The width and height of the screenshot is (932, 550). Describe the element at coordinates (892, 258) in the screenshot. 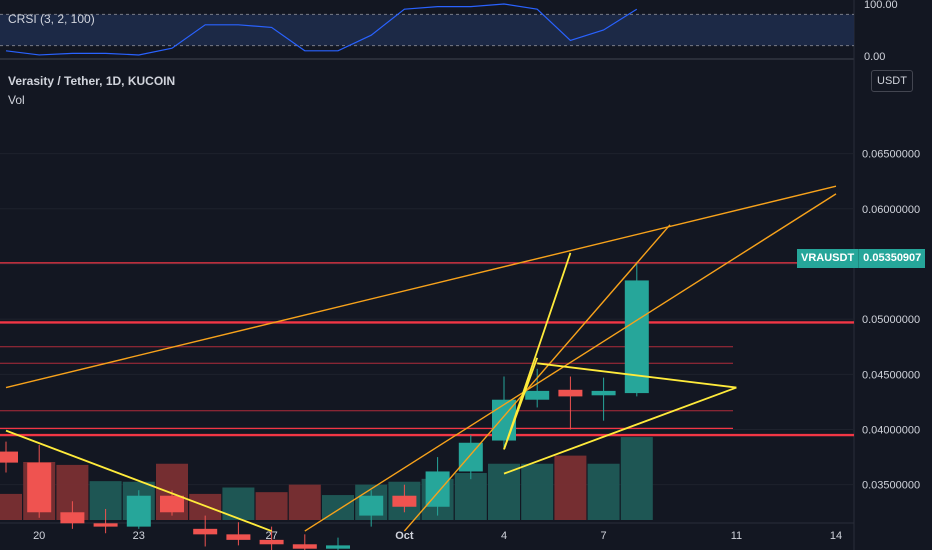

I see `price-badge: 0.05350907` at that location.